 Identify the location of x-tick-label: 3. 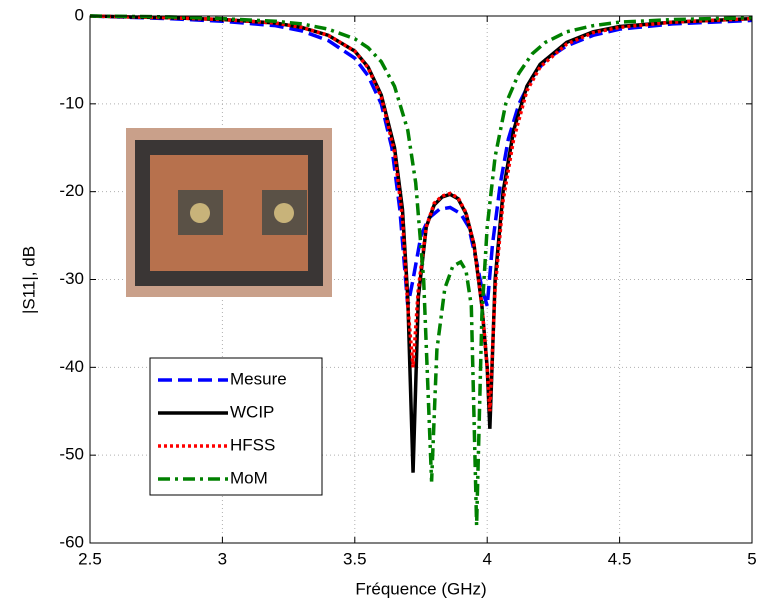
(222, 558).